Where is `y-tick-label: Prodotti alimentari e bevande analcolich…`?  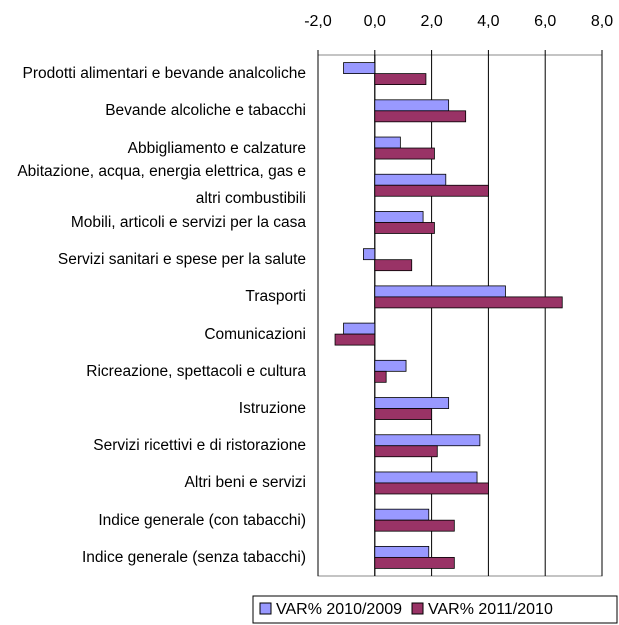 y-tick-label: Prodotti alimentari e bevande analcolich… is located at coordinates (164, 74).